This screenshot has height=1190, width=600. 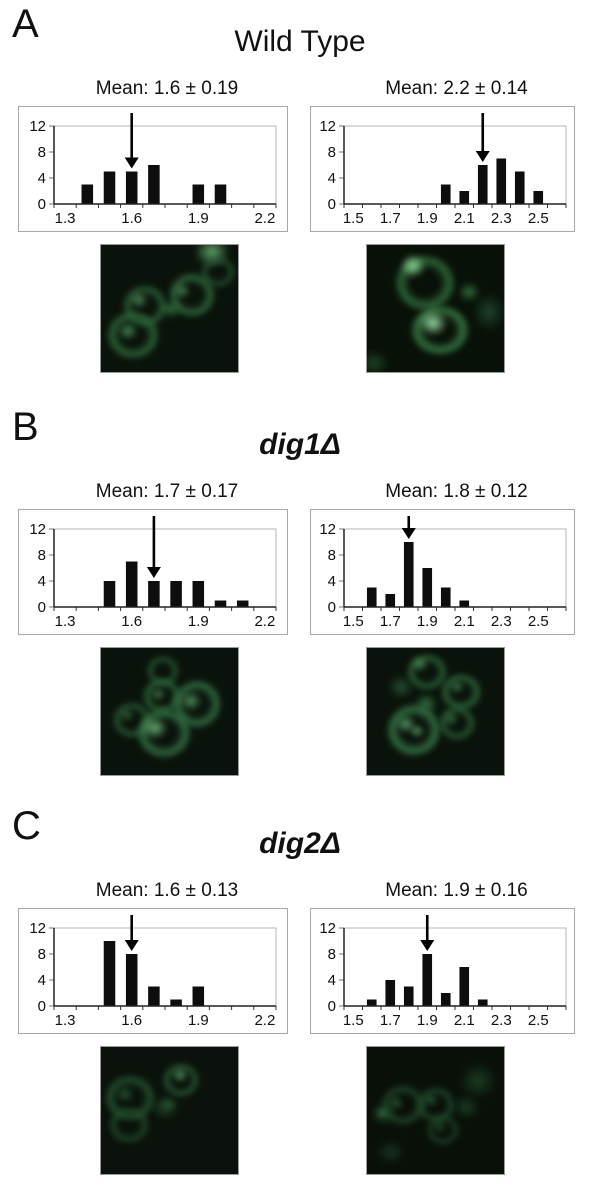 I want to click on panel-b-title: dig1Δ, so click(x=300, y=444).